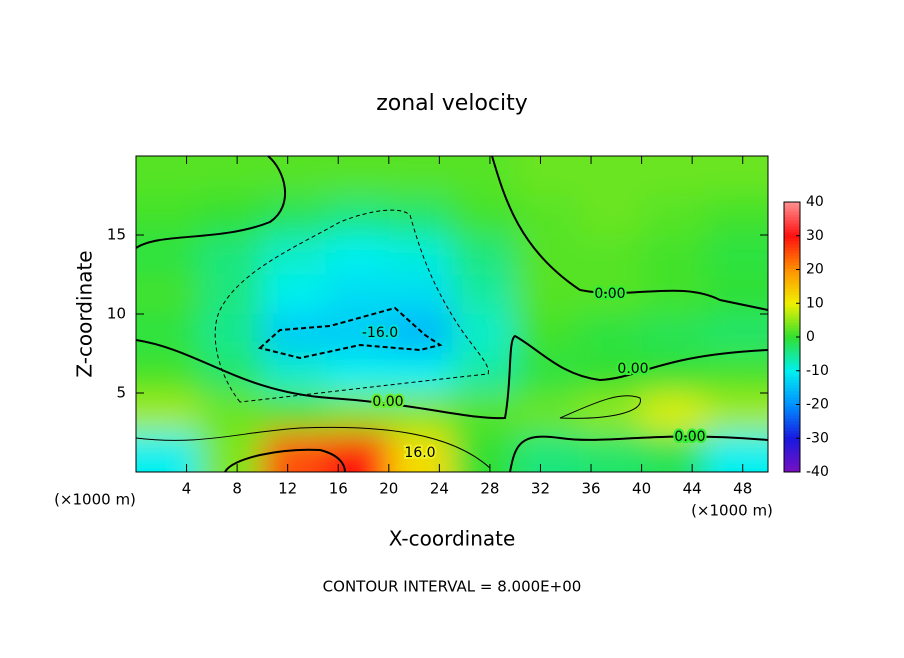 This screenshot has width=904, height=658. What do you see at coordinates (121, 393) in the screenshot?
I see `y-tick-label: 5` at bounding box center [121, 393].